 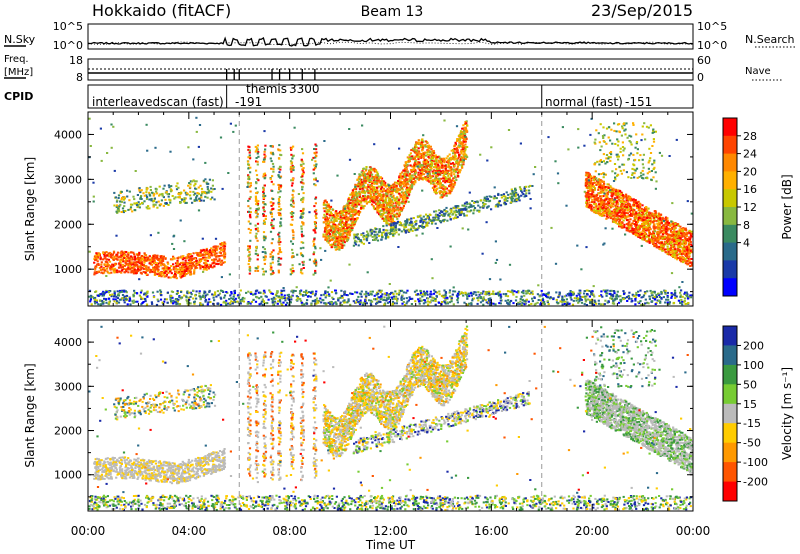 What do you see at coordinates (68, 45) in the screenshot?
I see `noise-left-tick-low: 10^0` at bounding box center [68, 45].